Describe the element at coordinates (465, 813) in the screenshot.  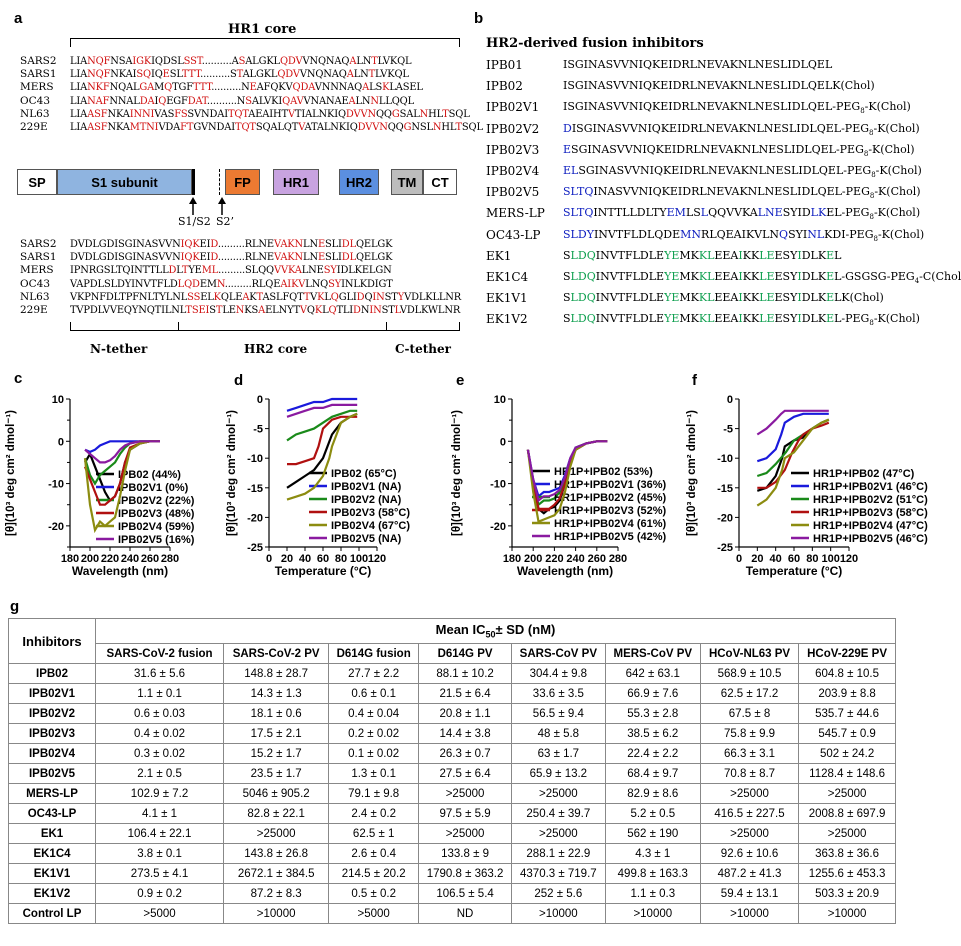
I see `table-cell: 97.5 ± 5.9` at that location.